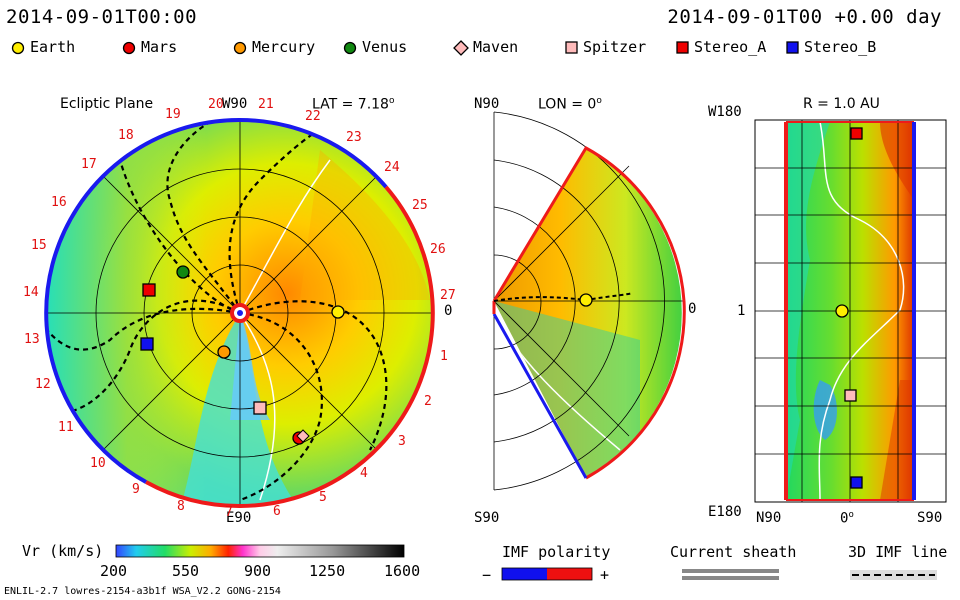  What do you see at coordinates (586, 300) in the screenshot?
I see `earth-marker-meridional` at bounding box center [586, 300].